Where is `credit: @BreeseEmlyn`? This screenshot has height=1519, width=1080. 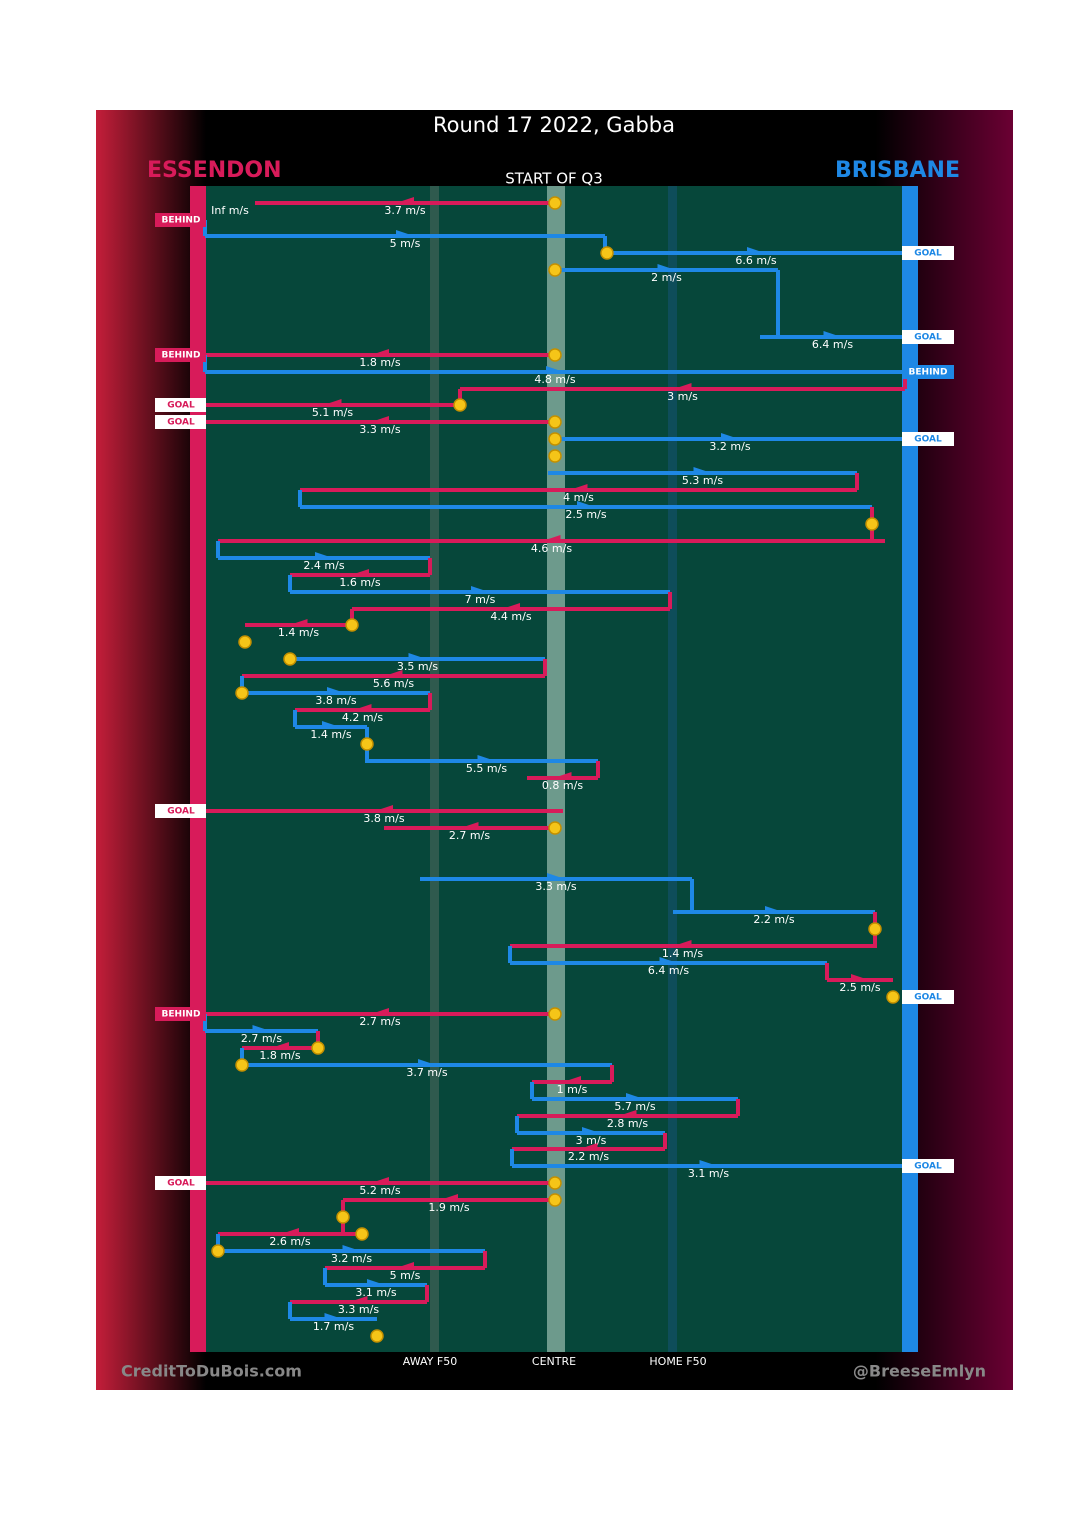 credit: @BreeseEmlyn is located at coordinates (919, 1371).